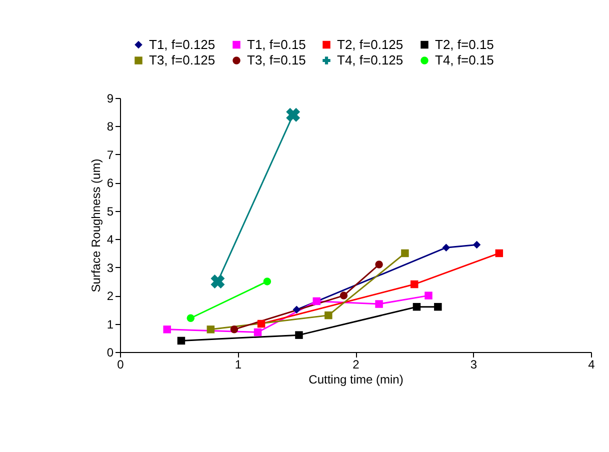 Image resolution: width=609 pixels, height=452 pixels. Describe the element at coordinates (370, 60) in the screenshot. I see `legend-label: T4, f=0.125` at that location.